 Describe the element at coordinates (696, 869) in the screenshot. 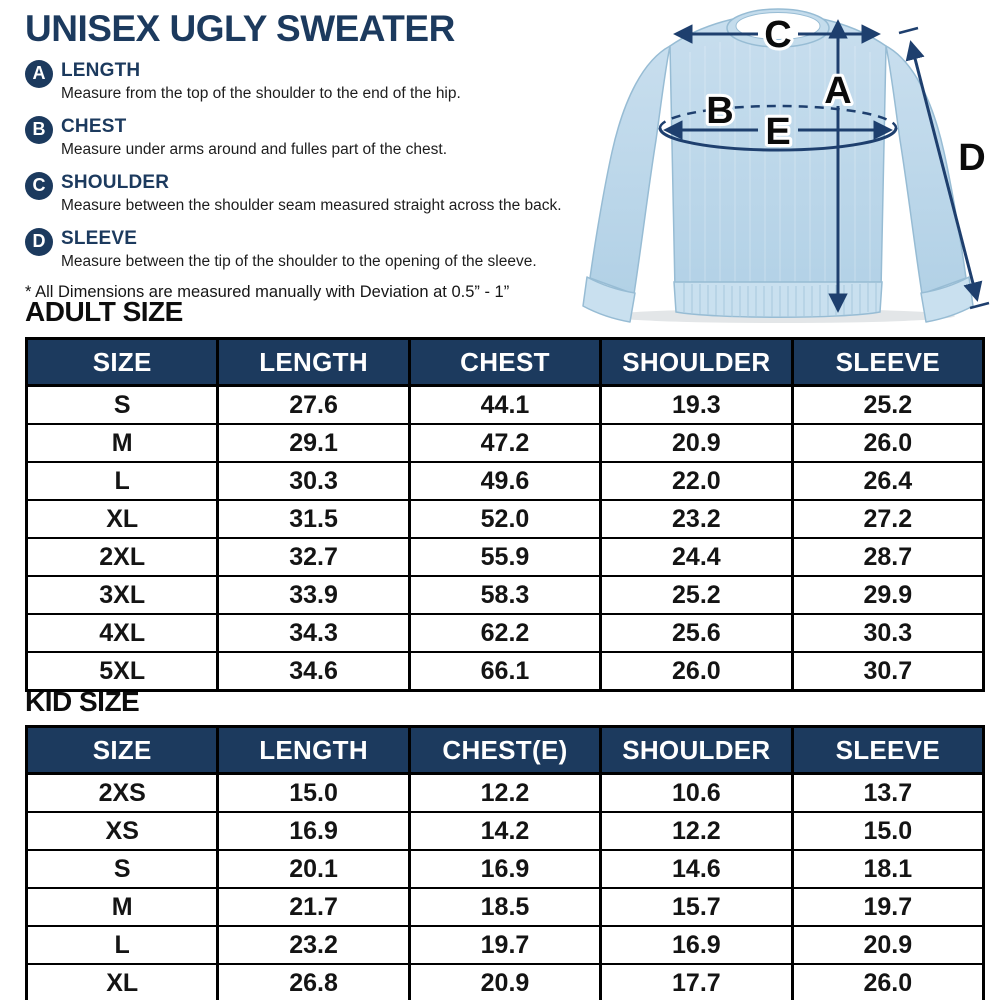

I see `value-cell: 14.6` at that location.